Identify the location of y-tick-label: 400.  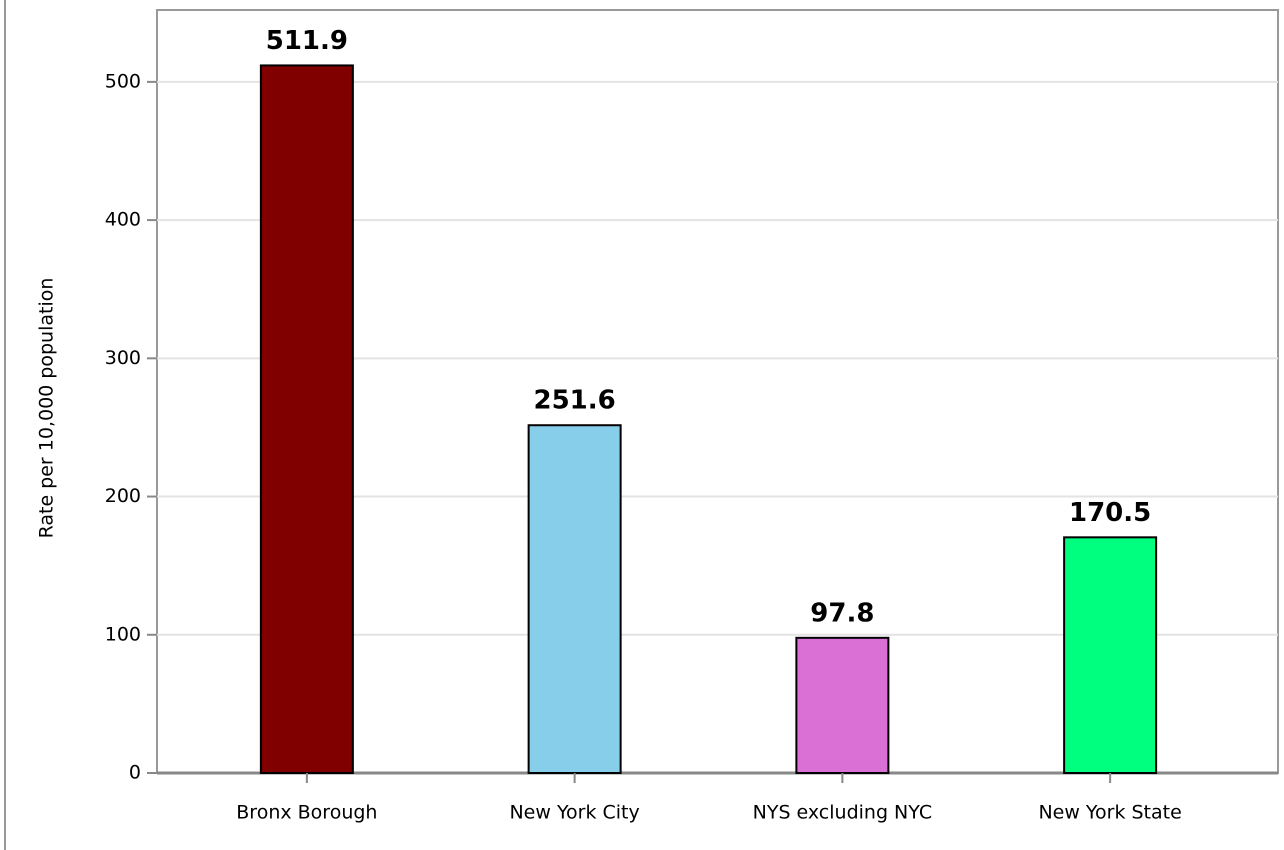
(123, 220).